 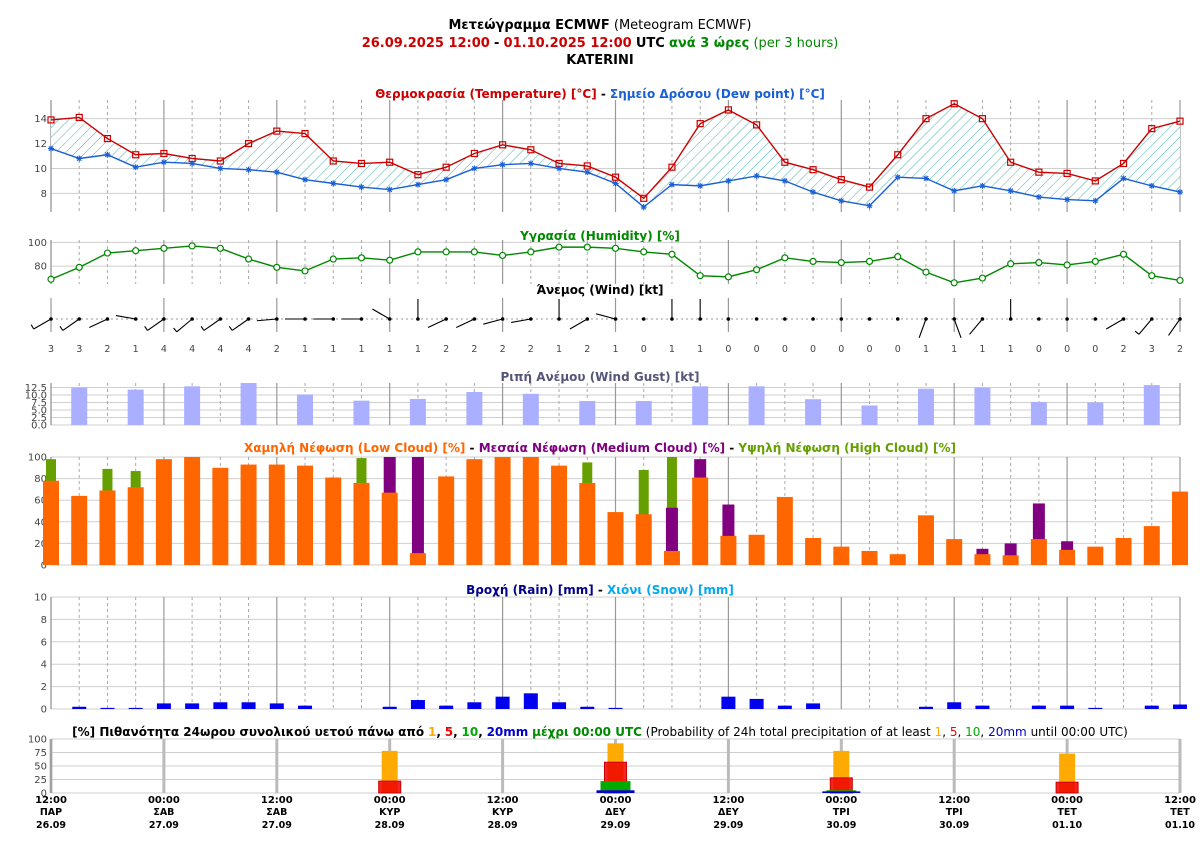 I want to click on prob-ytick-label: 0, so click(x=44, y=794).